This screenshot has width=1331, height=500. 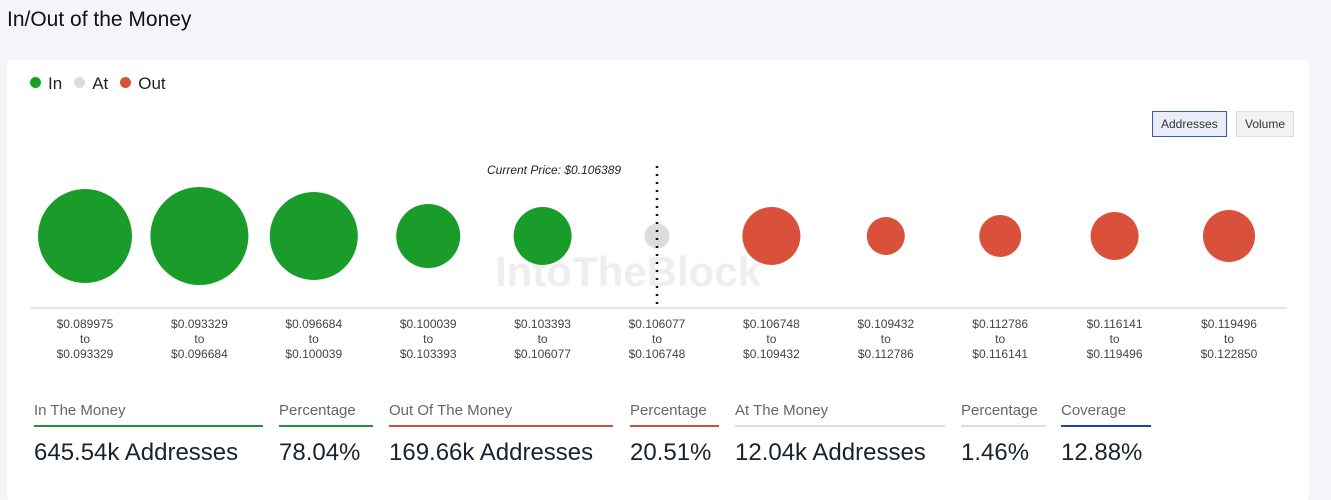 What do you see at coordinates (501, 434) in the screenshot?
I see `stat-2: Out Of The Money 169.66k Addresses` at bounding box center [501, 434].